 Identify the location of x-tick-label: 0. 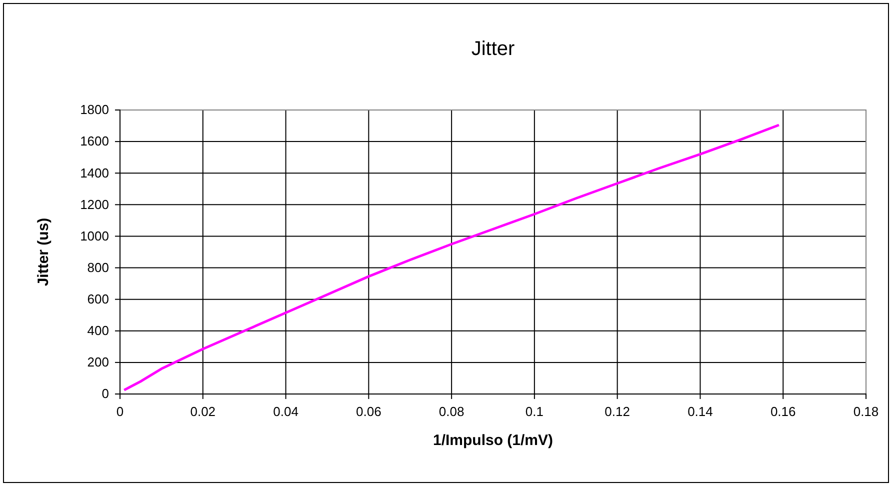
(120, 412).